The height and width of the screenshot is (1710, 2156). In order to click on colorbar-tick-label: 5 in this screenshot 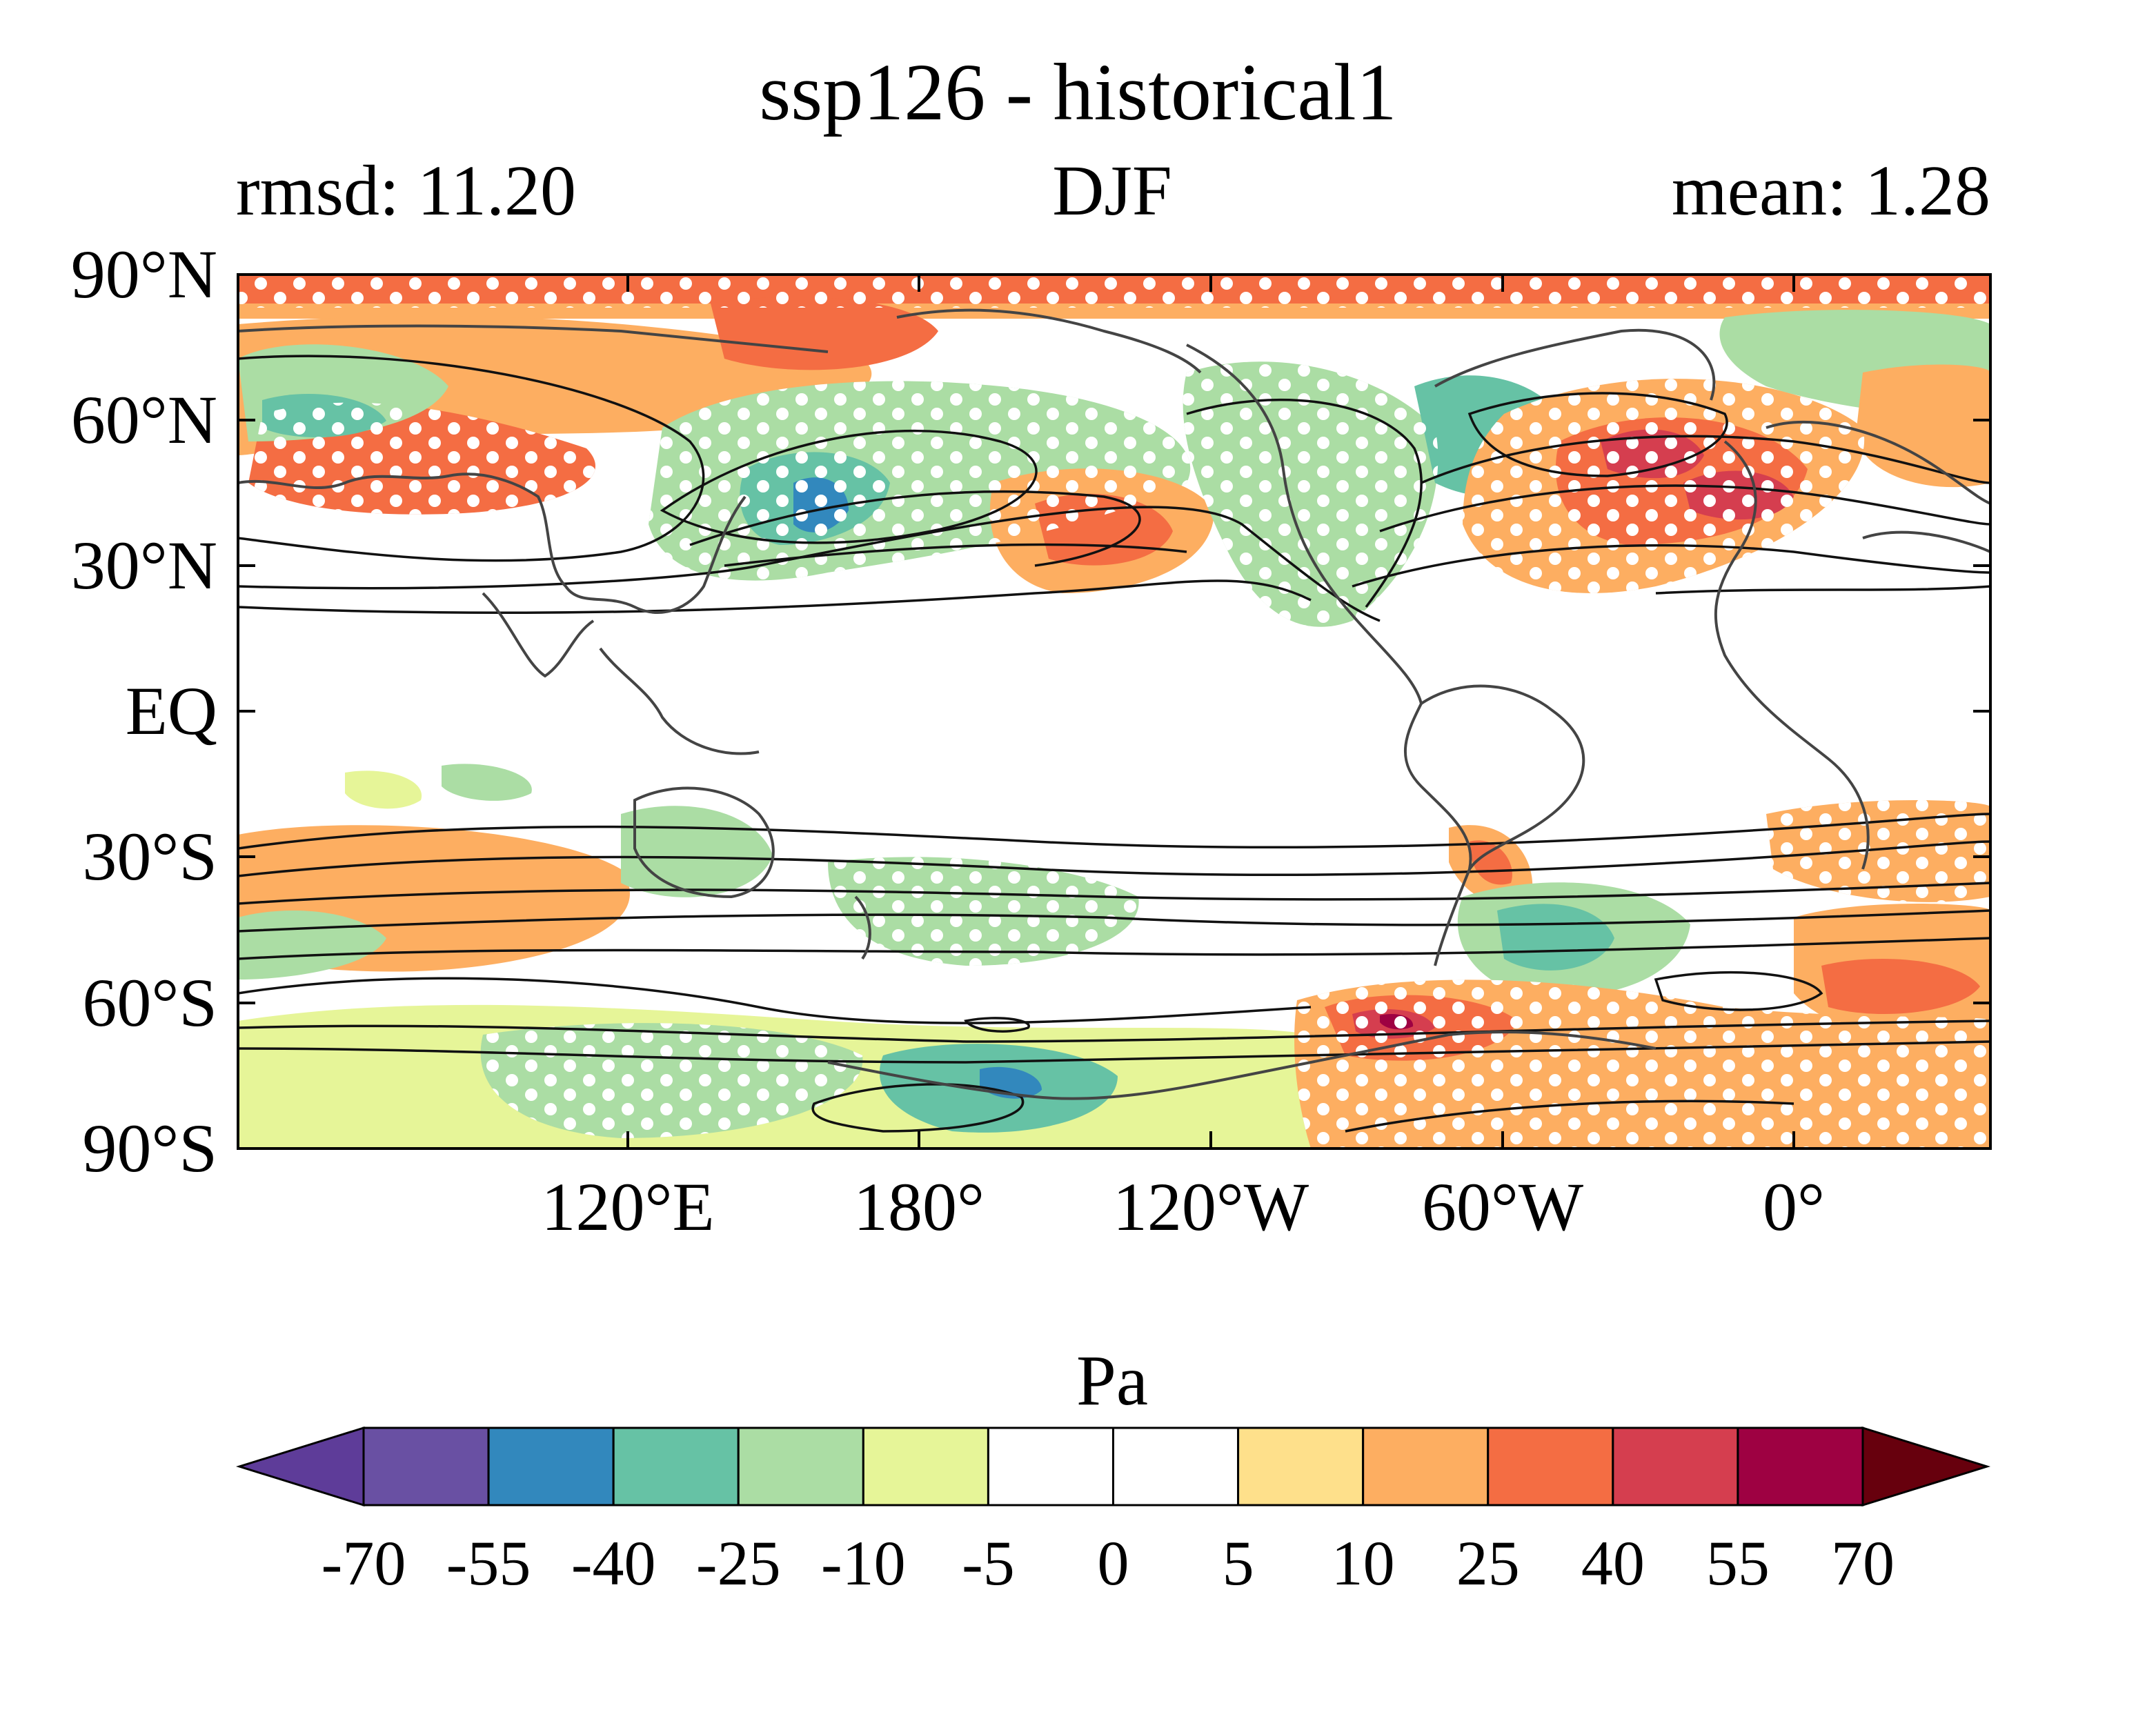, I will do `click(1238, 1563)`.